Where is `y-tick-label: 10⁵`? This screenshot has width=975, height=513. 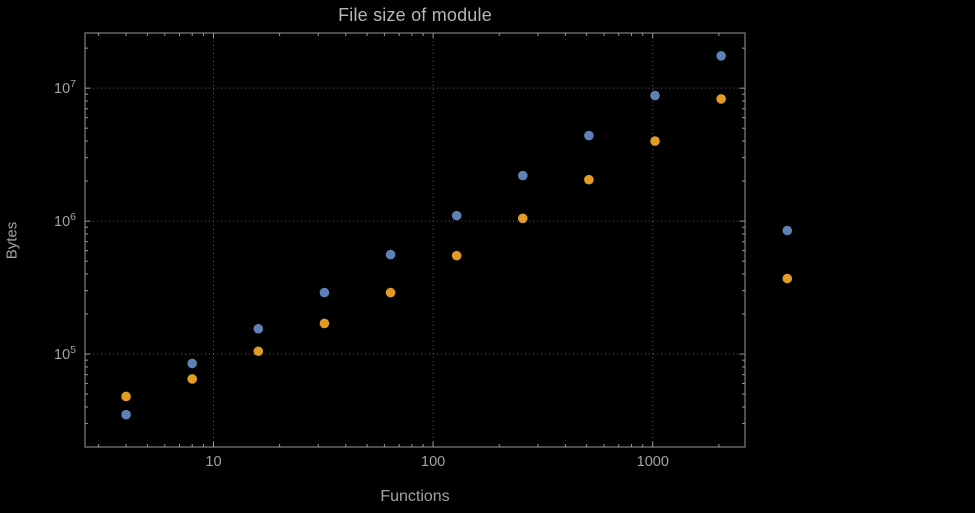
y-tick-label: 10⁵ is located at coordinates (65, 353).